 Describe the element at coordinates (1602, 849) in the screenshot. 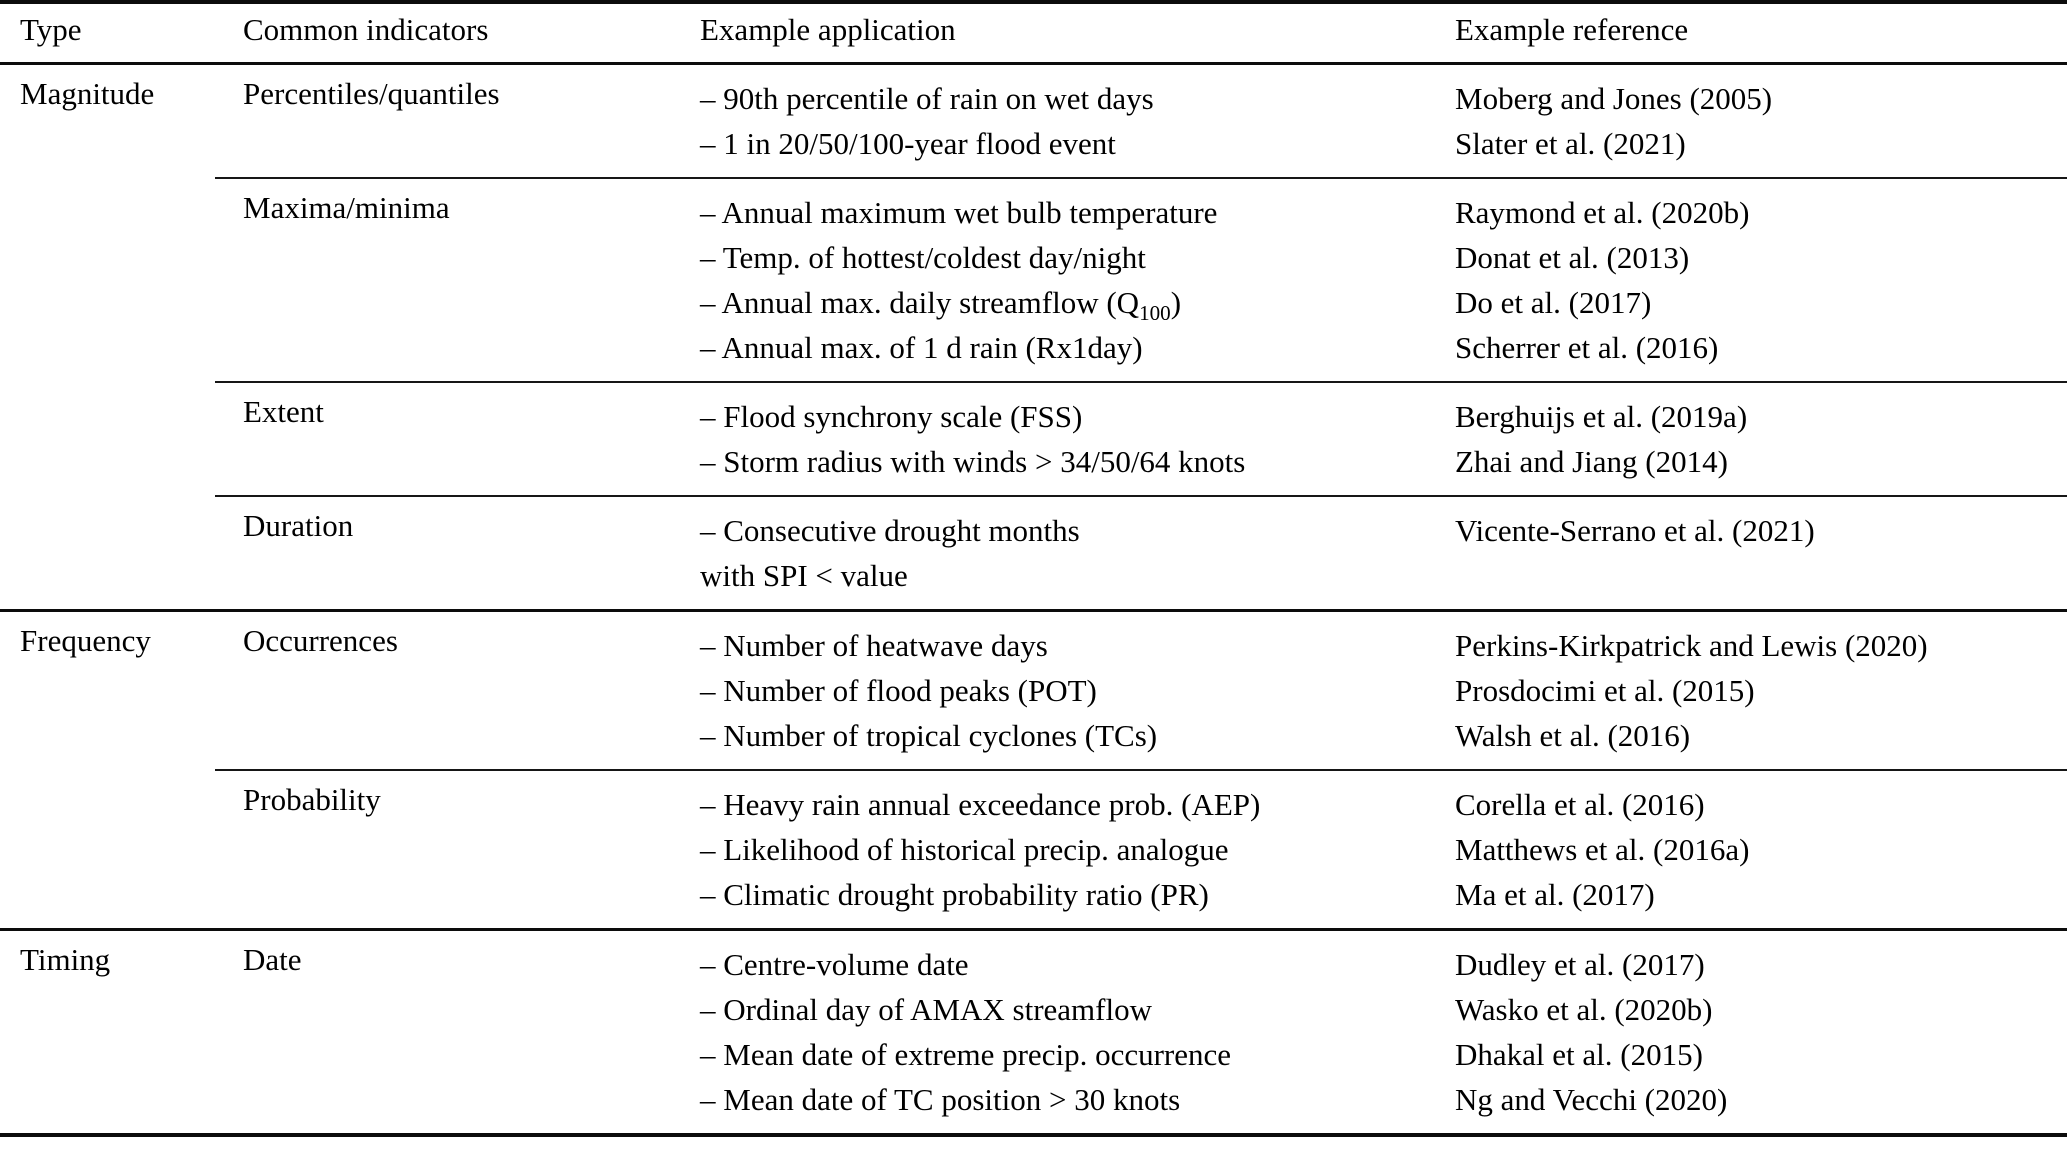

I see `reference-line: Matthews et al. (2016a)` at that location.